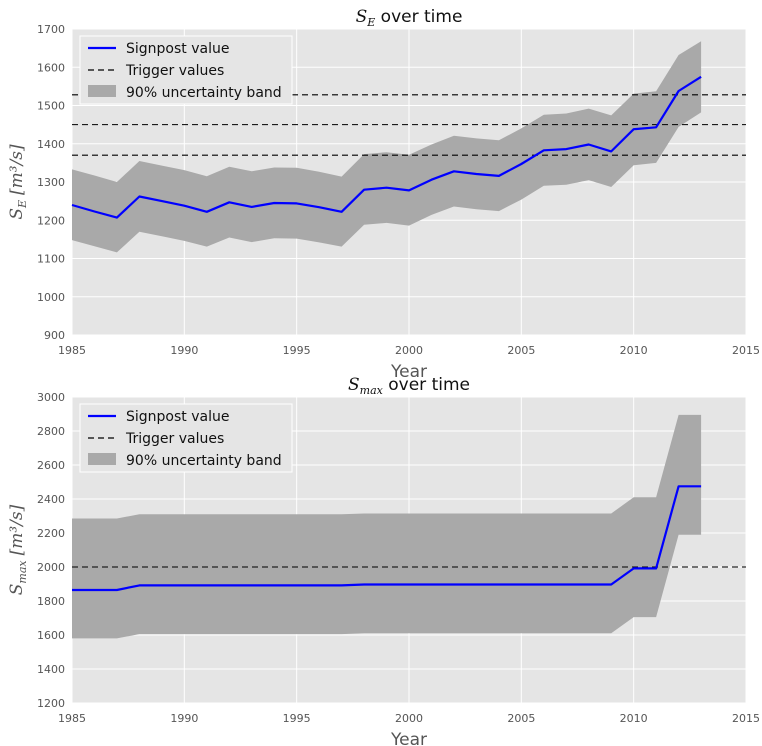 The width and height of the screenshot is (762, 746). Describe the element at coordinates (370, 22) in the screenshot. I see `title-subscript: E` at that location.